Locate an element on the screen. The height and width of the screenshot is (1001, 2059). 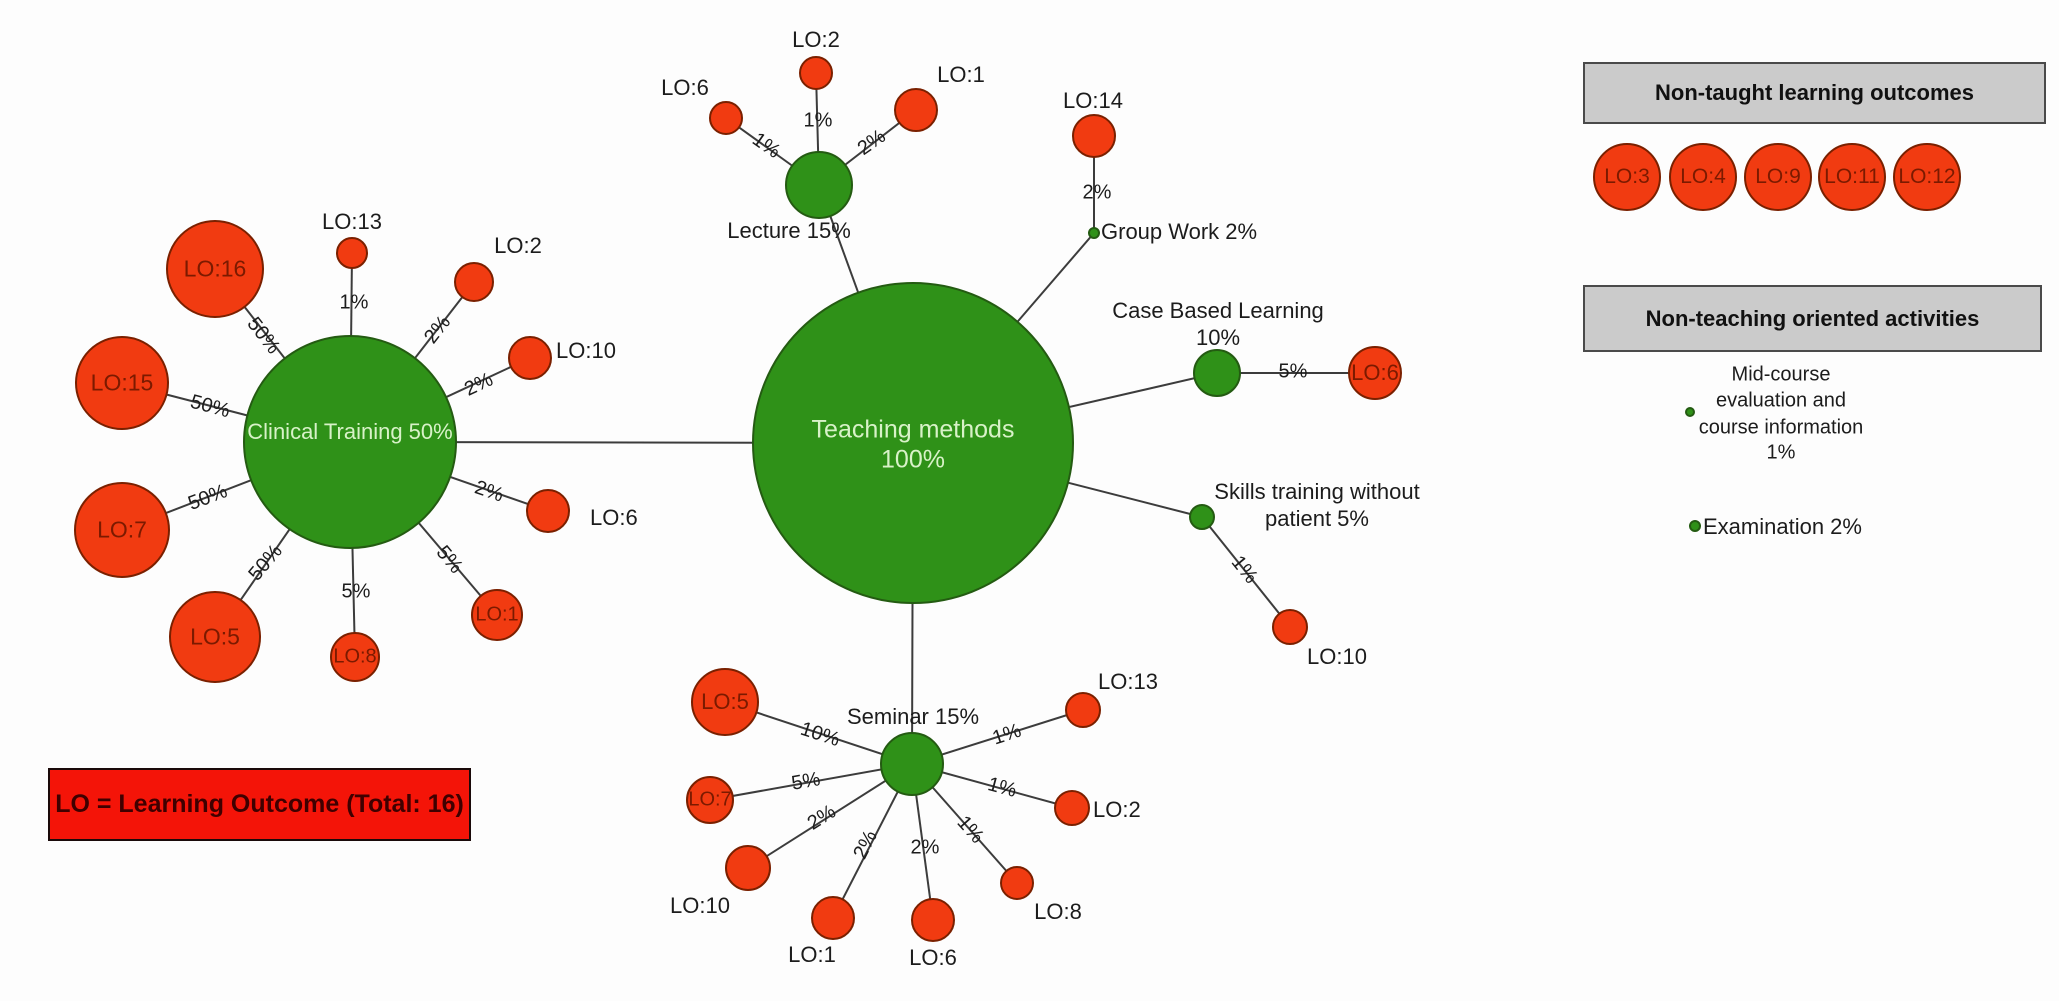
legend-lo3-circle is located at coordinates (1627, 177).